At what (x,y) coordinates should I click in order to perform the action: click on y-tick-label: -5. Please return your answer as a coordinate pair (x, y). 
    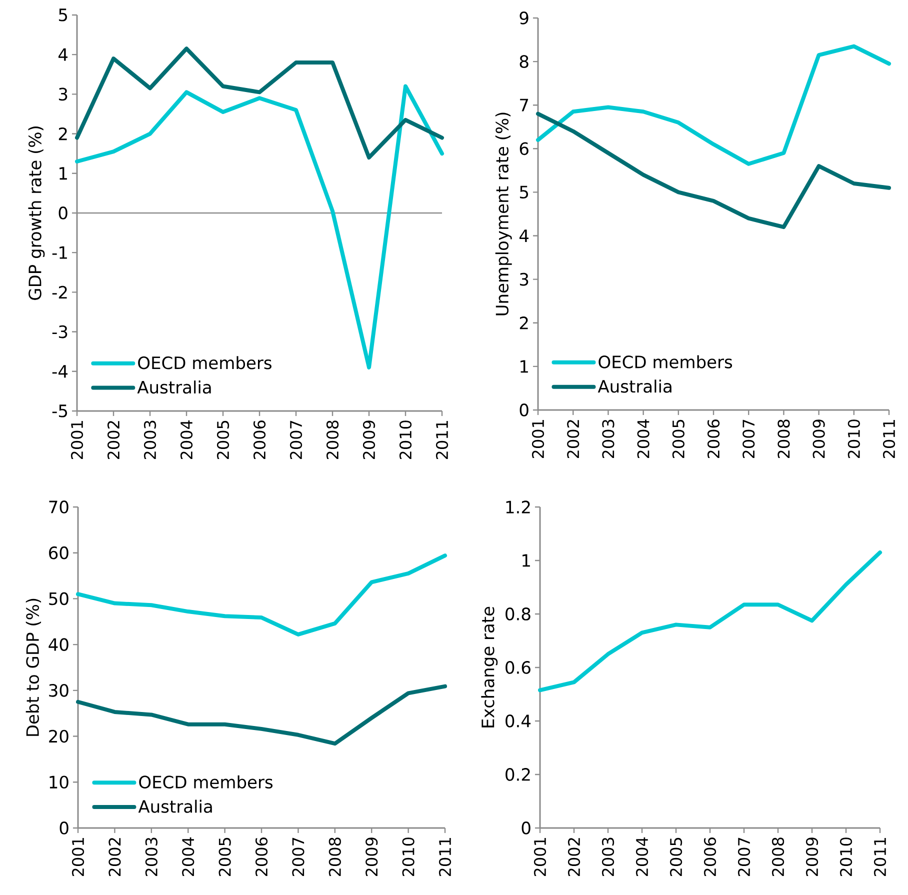
    Looking at the image, I should click on (59, 411).